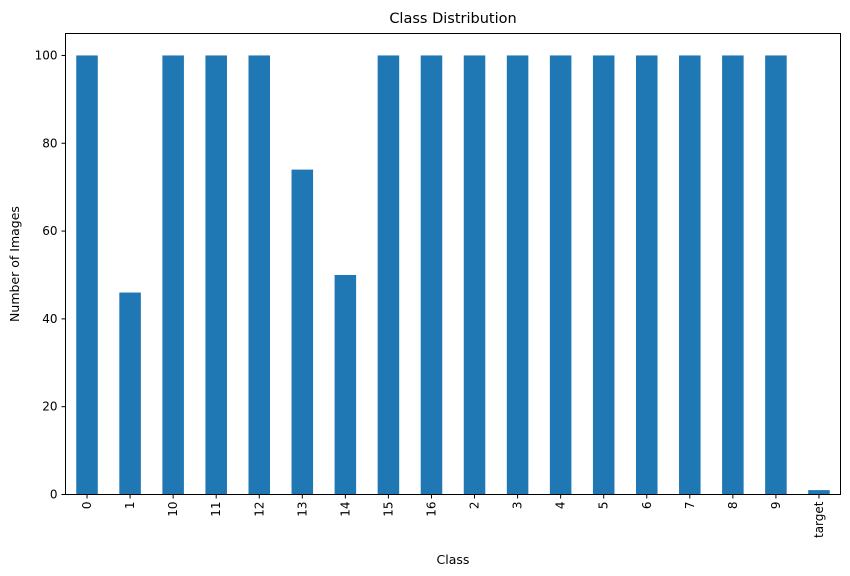 This screenshot has height=576, width=850. What do you see at coordinates (604, 506) in the screenshot?
I see `x-tick-label-5: 5` at bounding box center [604, 506].